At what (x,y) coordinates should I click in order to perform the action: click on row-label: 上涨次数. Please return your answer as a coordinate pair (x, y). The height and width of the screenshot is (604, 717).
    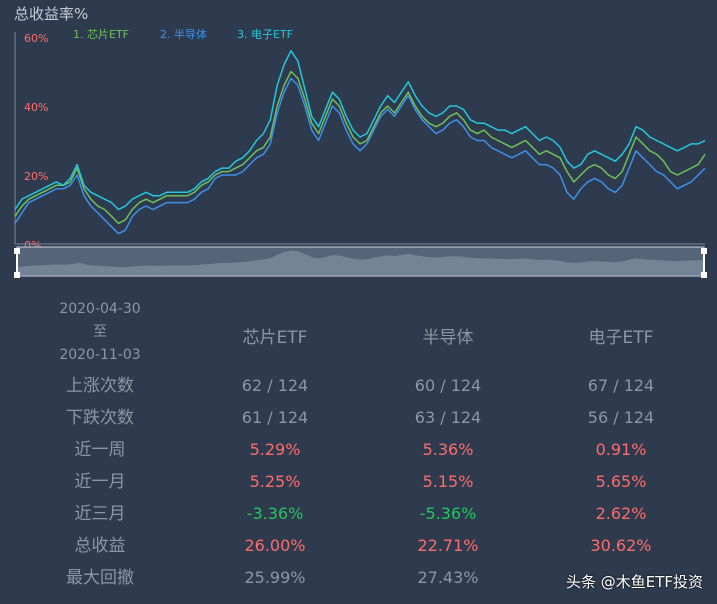
    Looking at the image, I should click on (100, 386).